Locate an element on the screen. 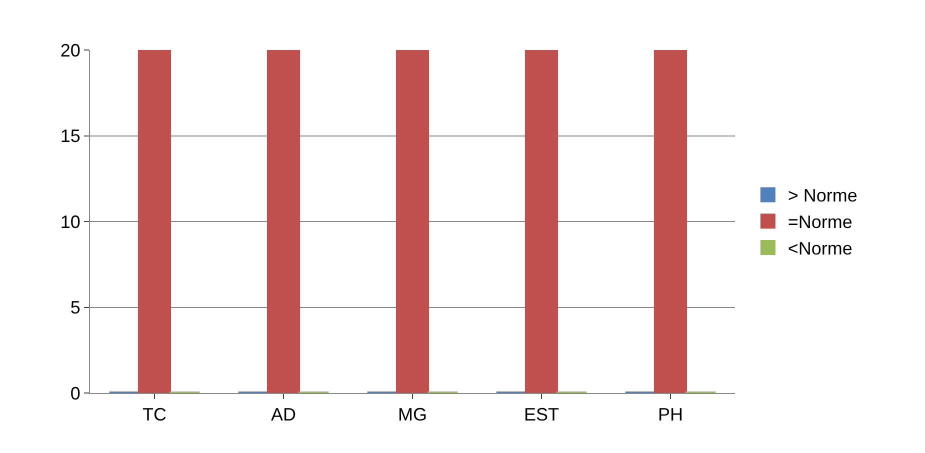  legend-label: =Norme is located at coordinates (820, 222).